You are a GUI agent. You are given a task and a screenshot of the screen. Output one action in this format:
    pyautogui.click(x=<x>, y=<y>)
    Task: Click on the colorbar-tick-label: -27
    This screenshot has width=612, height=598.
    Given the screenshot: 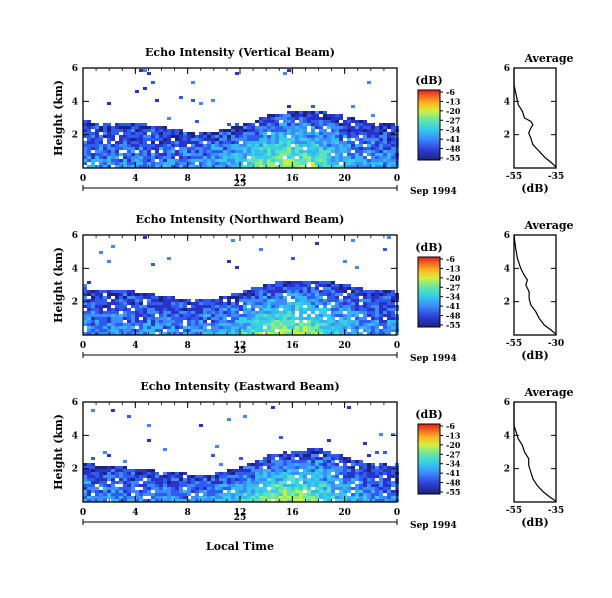 What is the action you would take?
    pyautogui.click(x=453, y=287)
    